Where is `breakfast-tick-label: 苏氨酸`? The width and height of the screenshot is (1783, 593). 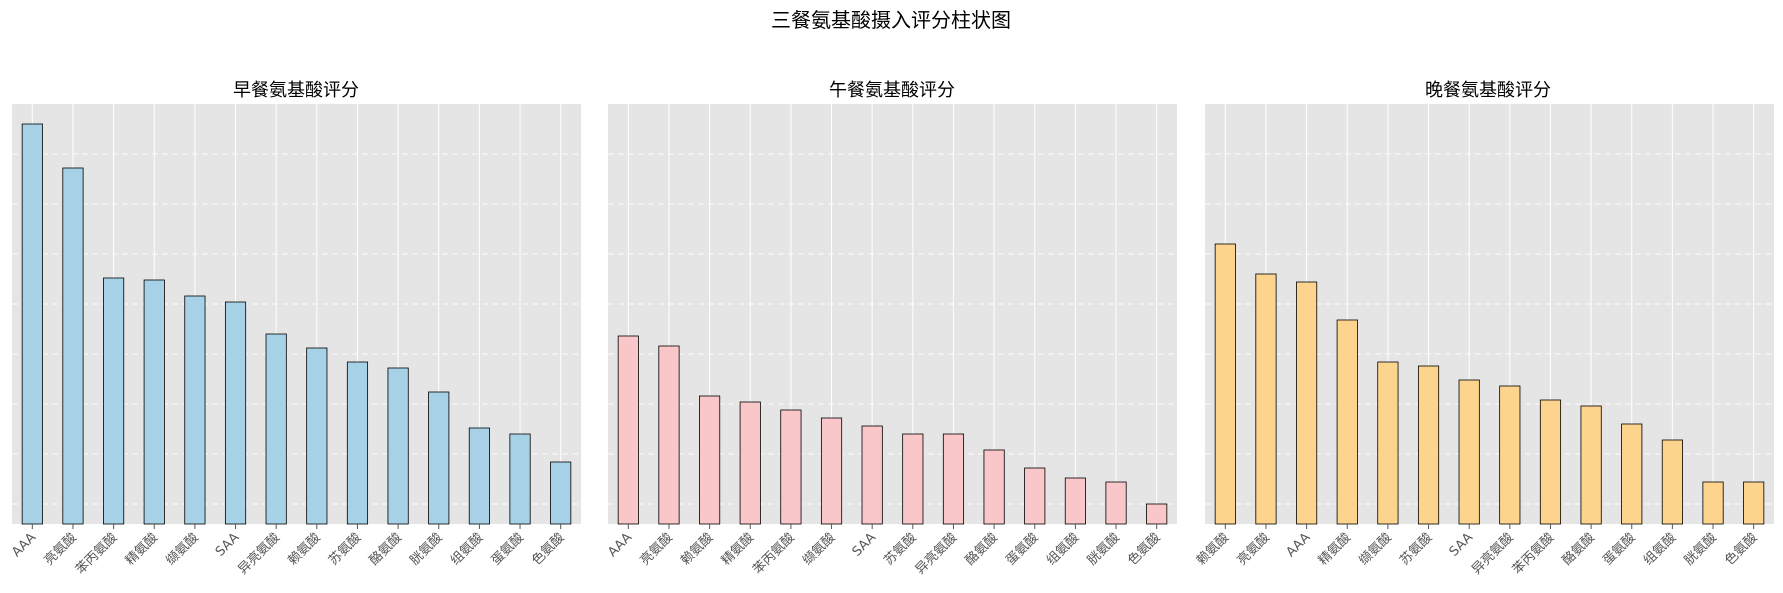 breakfast-tick-label: 苏氨酸 is located at coordinates (344, 549).